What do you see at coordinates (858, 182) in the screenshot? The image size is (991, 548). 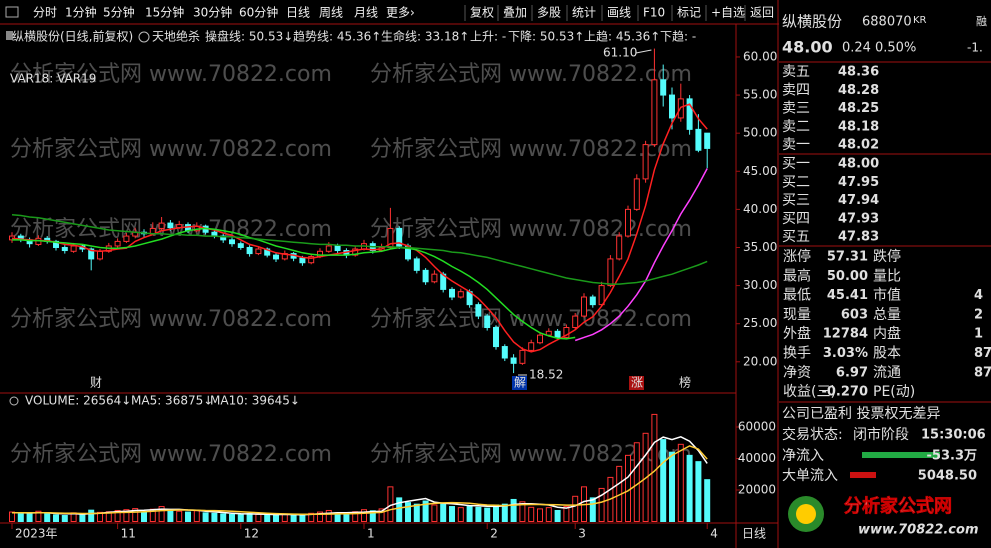 I see `book-price: 47.95` at bounding box center [858, 182].